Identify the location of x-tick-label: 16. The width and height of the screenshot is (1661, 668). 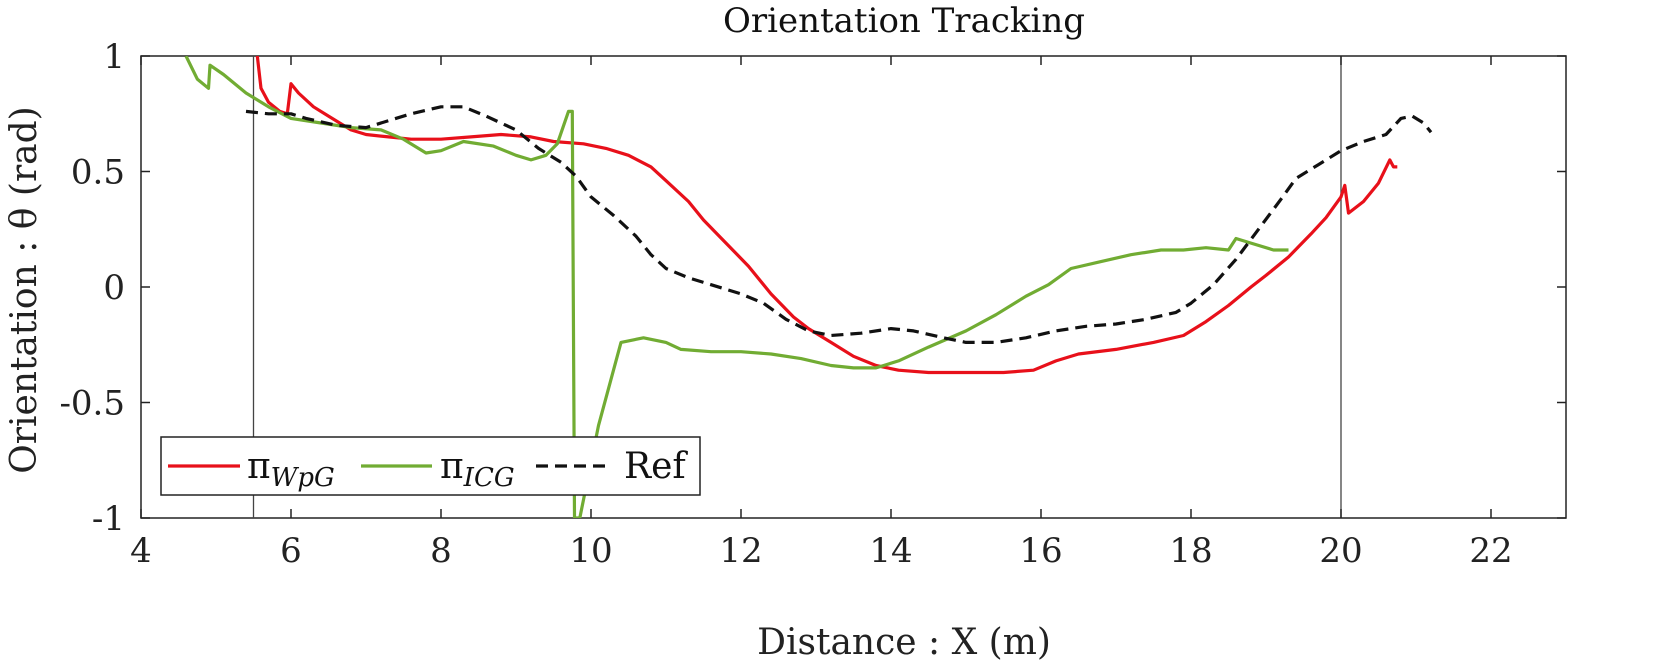
(1040, 551).